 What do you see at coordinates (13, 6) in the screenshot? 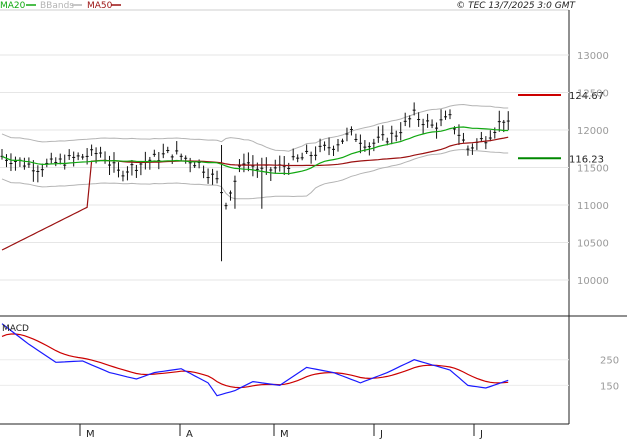
I see `legend-ma20-label: MA20` at bounding box center [13, 6].